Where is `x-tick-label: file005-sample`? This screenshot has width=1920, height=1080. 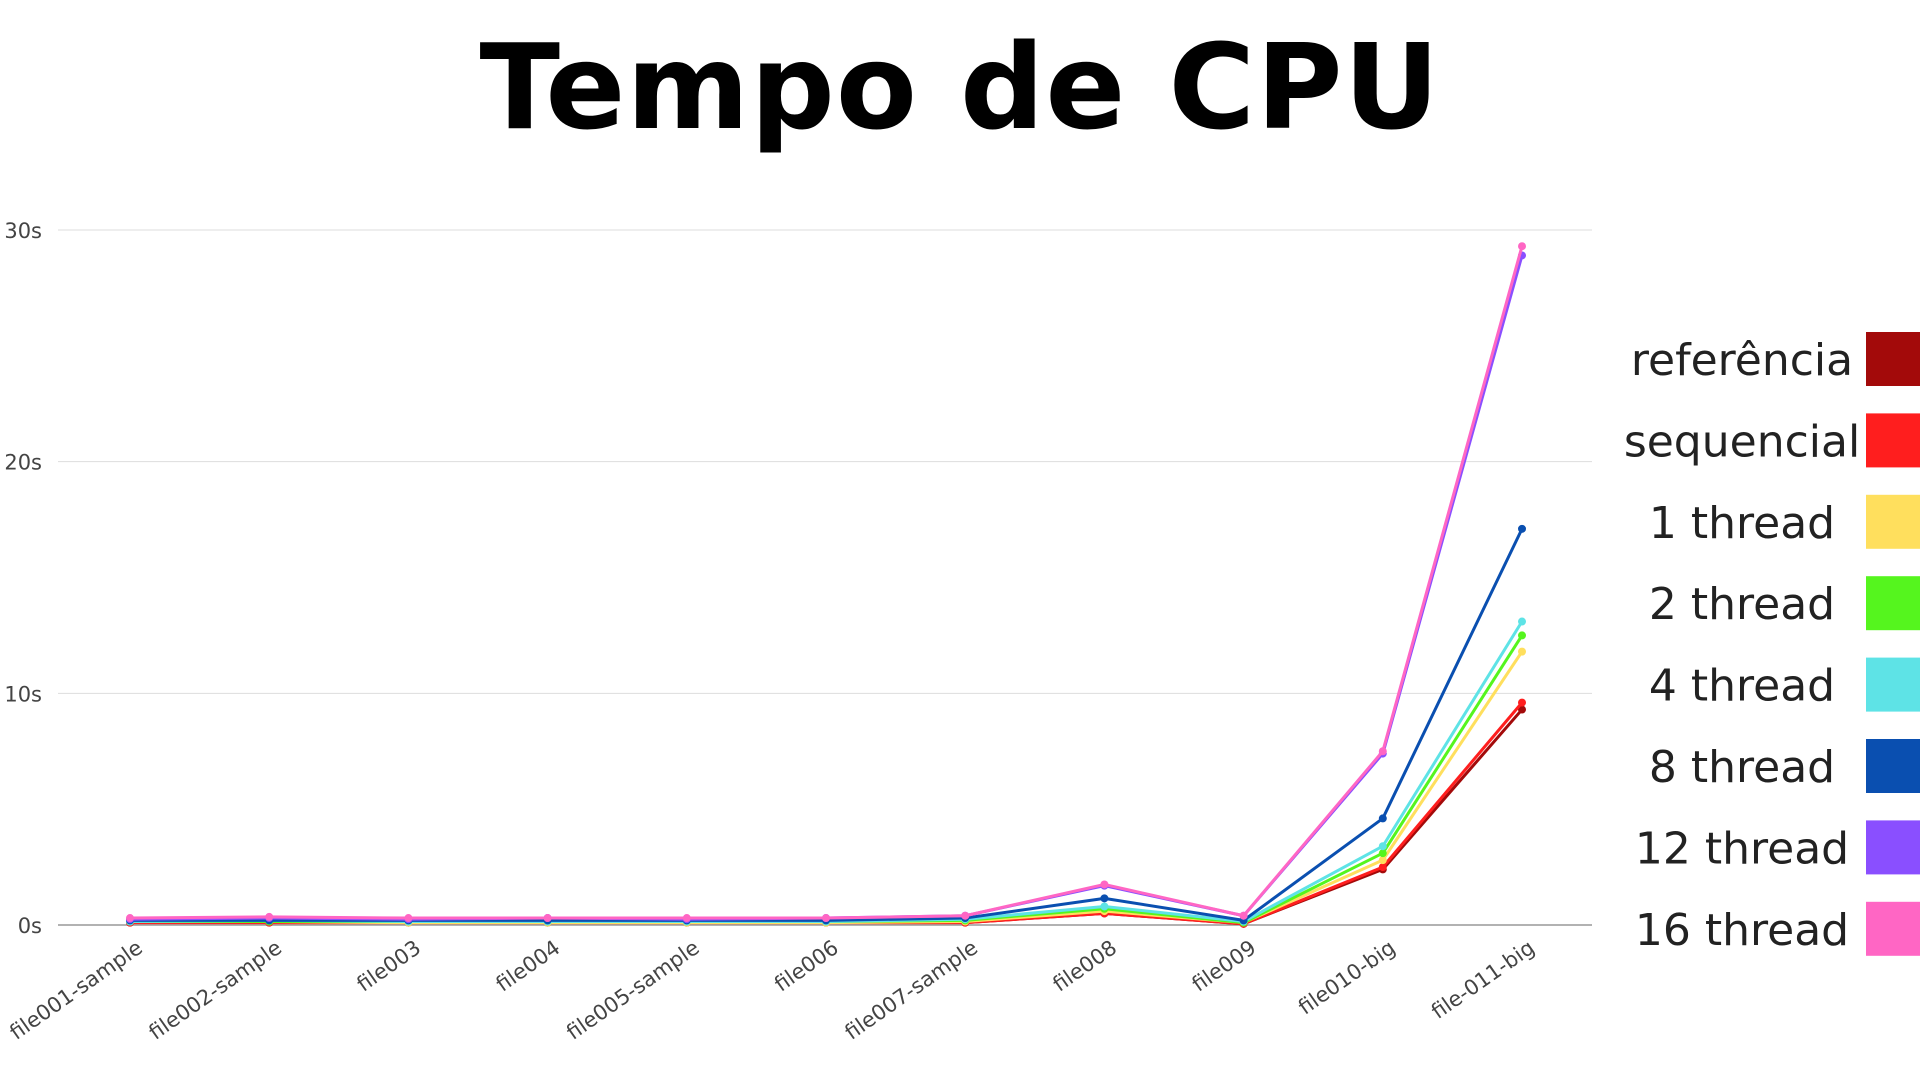 x-tick-label: file005-sample is located at coordinates (633, 989).